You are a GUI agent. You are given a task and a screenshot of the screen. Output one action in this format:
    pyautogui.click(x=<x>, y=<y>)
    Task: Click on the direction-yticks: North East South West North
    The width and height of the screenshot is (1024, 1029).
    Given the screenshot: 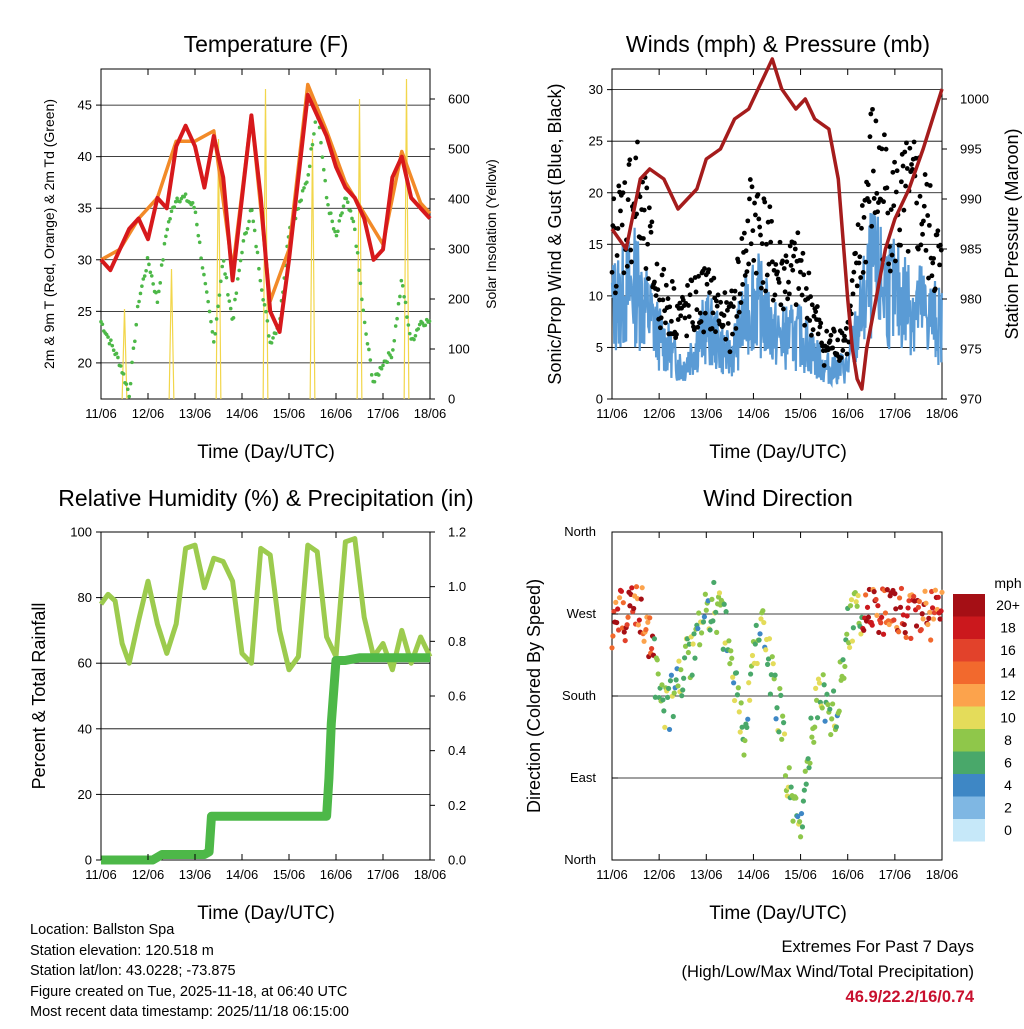 What is the action you would take?
    pyautogui.click(x=590, y=695)
    